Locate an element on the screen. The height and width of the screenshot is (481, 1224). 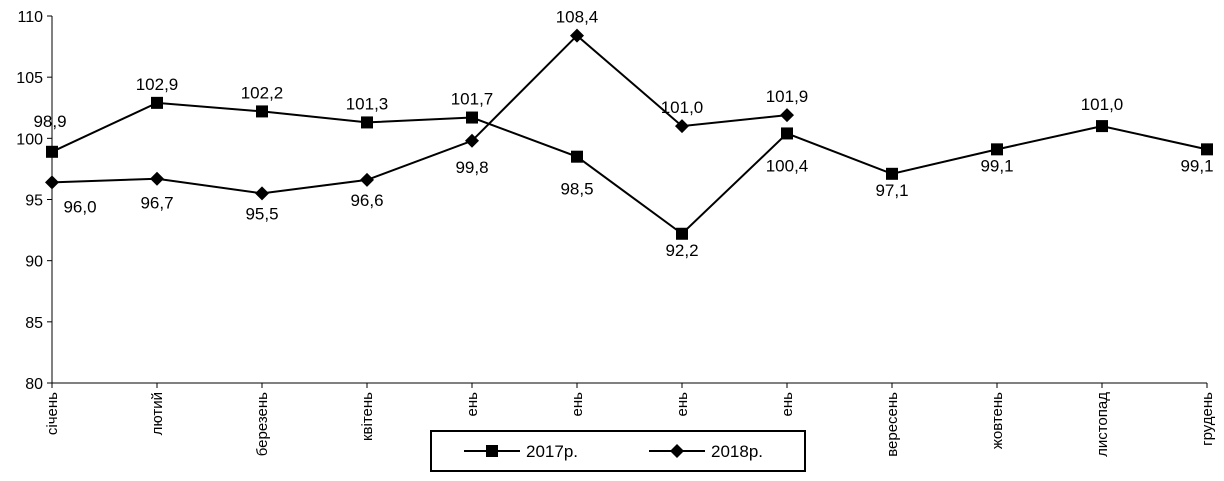
data-label: 96,6 is located at coordinates (366, 200).